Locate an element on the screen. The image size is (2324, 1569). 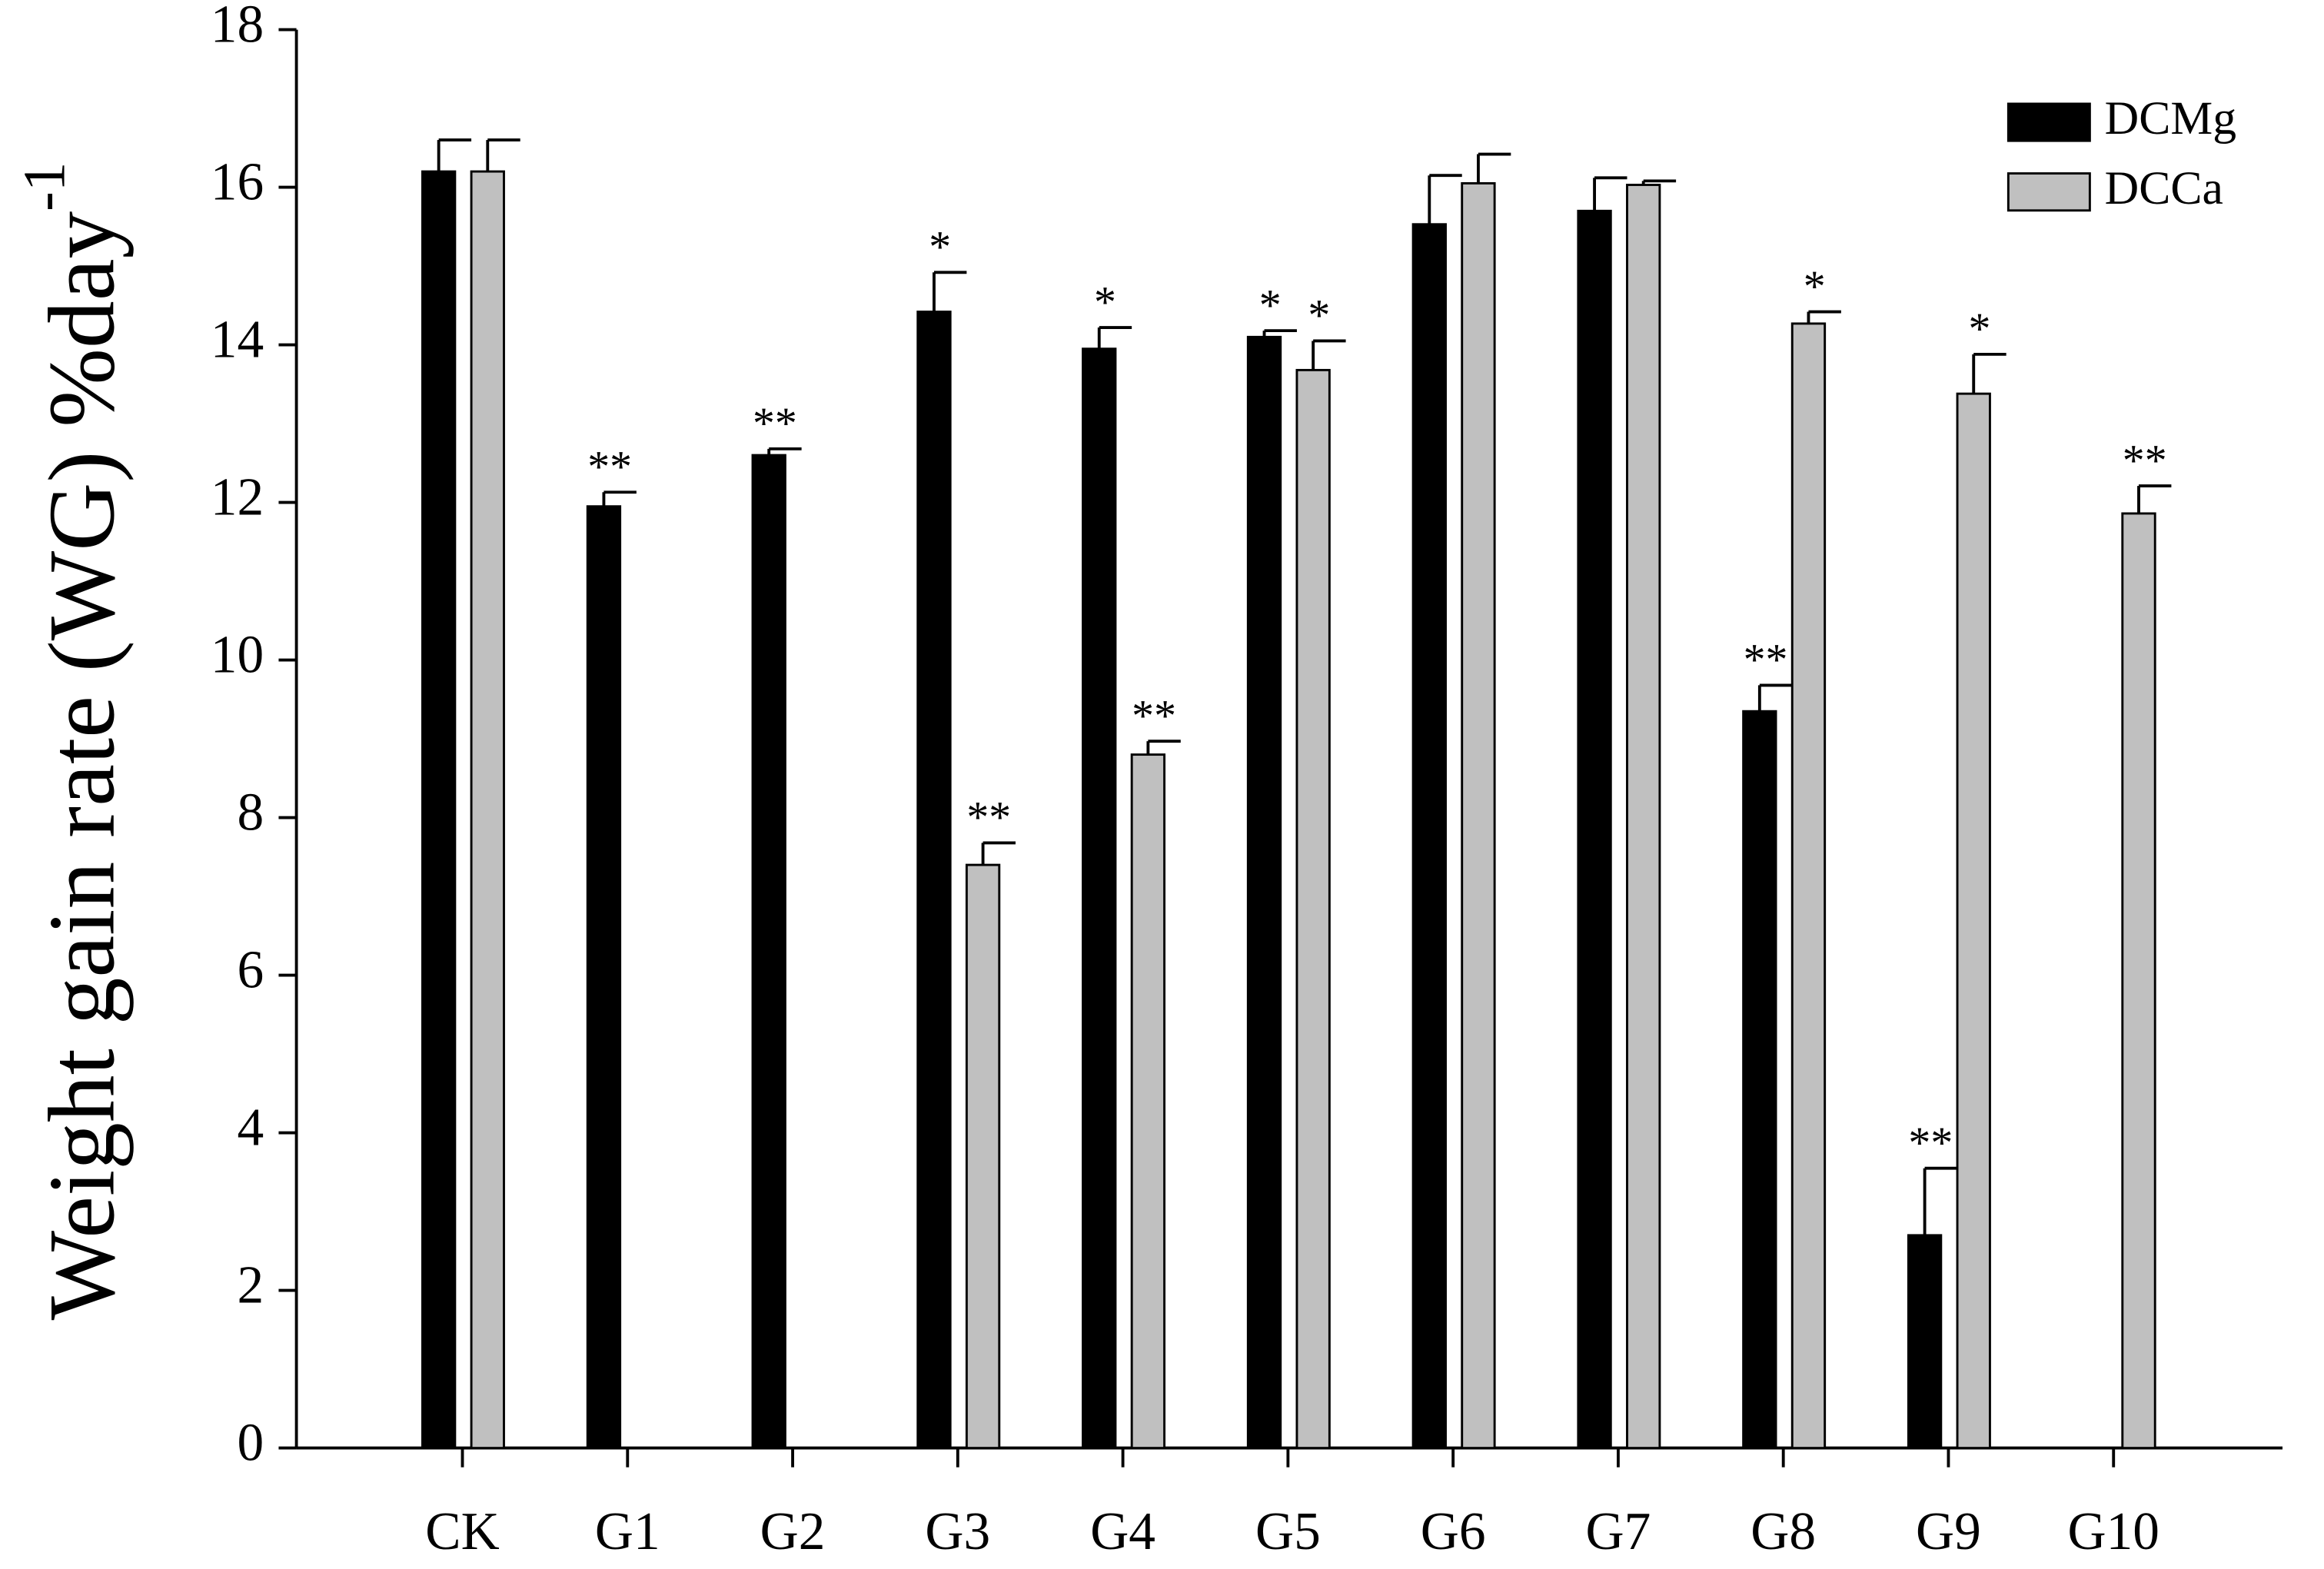
y-tick-label: 10 is located at coordinates (238, 655).